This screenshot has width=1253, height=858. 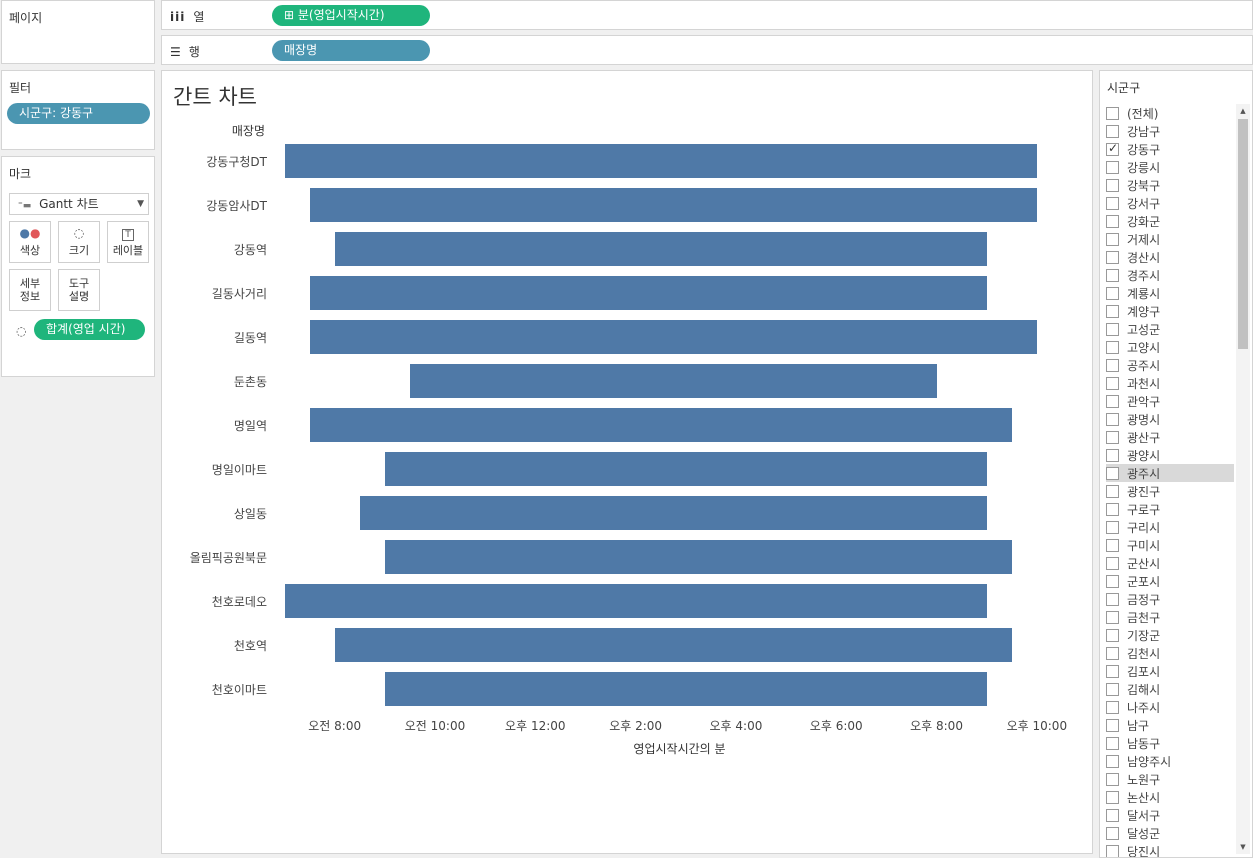 I want to click on filter-item: 광주시, so click(x=1170, y=473).